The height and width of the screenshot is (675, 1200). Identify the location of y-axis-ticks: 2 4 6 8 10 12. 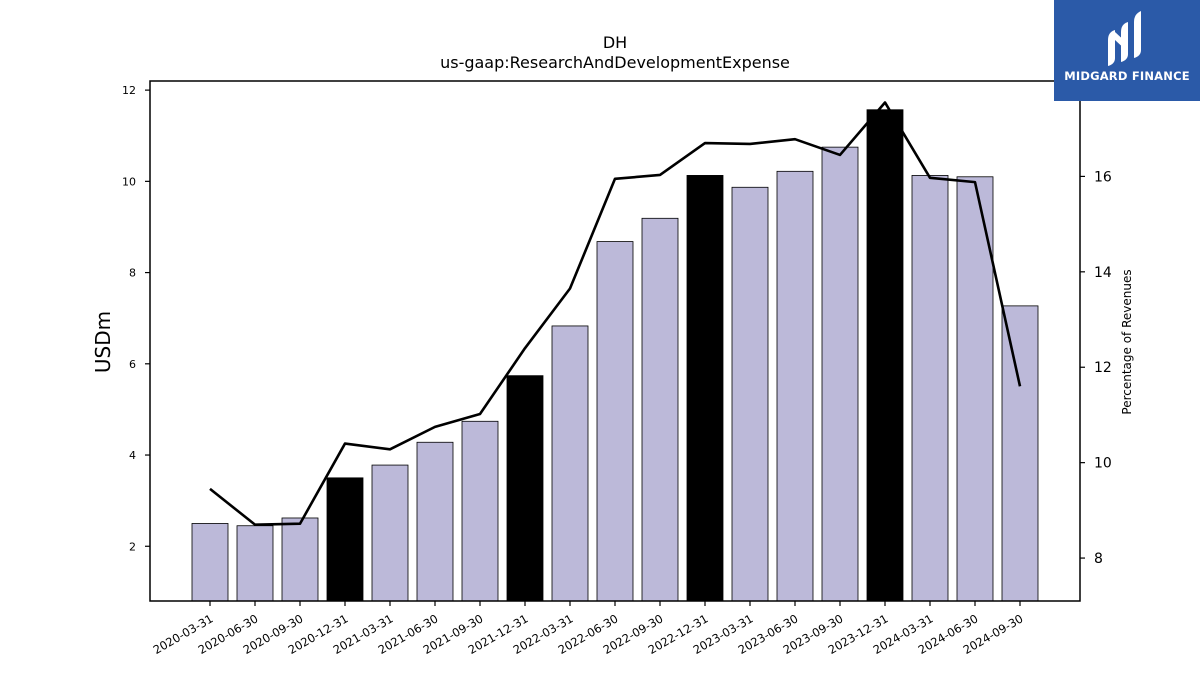
(136, 318).